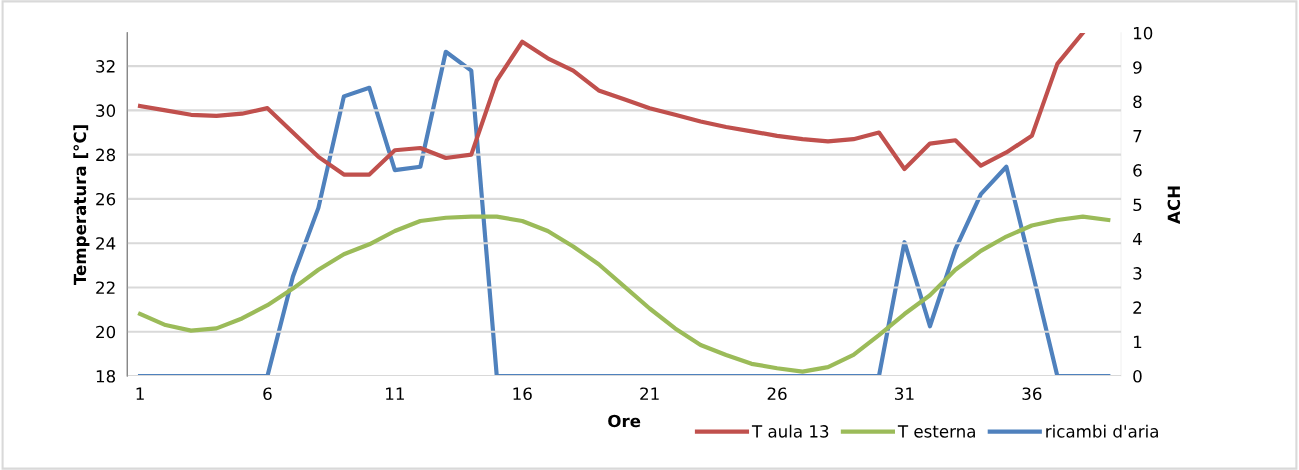  I want to click on y2-tick-label: 7, so click(1137, 136).